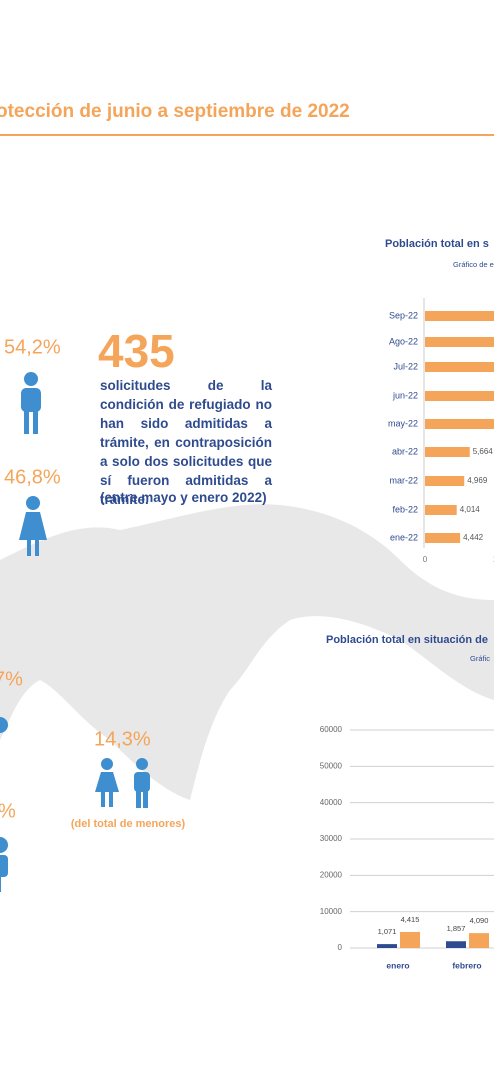 This screenshot has height=1080, width=494. What do you see at coordinates (405, 366) in the screenshot?
I see `y-tick-label: Jul-22` at bounding box center [405, 366].